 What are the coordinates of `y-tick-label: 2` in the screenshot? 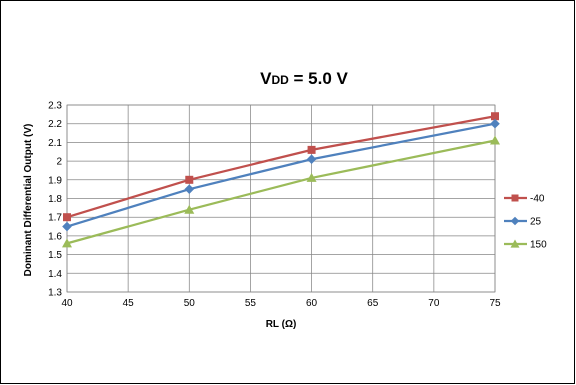 It's located at (59, 162).